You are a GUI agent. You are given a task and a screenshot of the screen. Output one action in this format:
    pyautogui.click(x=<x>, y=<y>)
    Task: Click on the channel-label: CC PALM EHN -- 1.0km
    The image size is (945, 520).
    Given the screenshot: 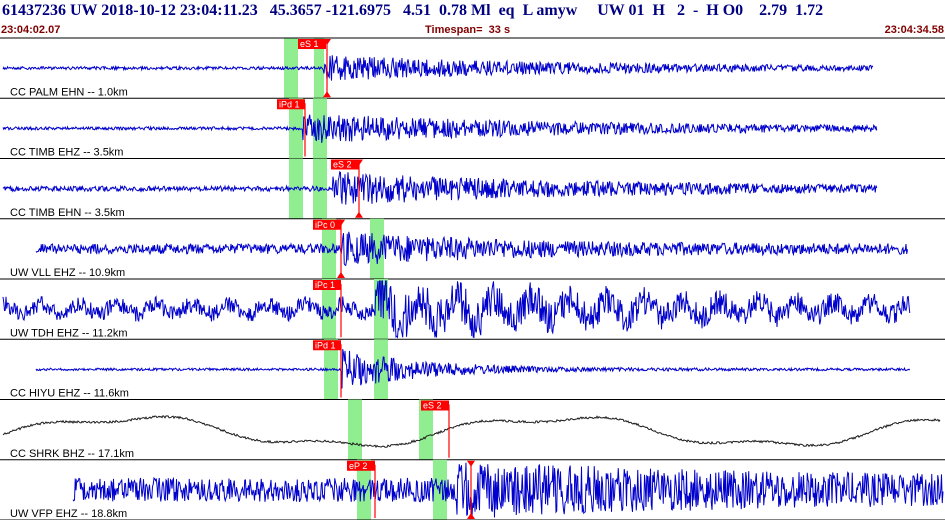 What is the action you would take?
    pyautogui.click(x=69, y=92)
    